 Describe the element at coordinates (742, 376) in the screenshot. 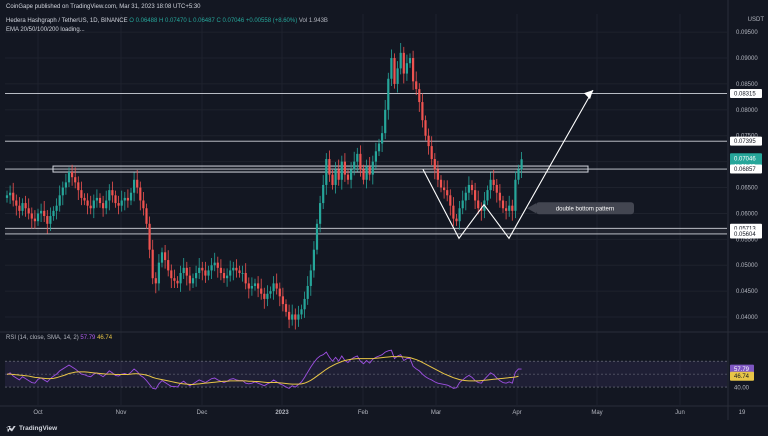

I see `rsi-sma-tag` at that location.